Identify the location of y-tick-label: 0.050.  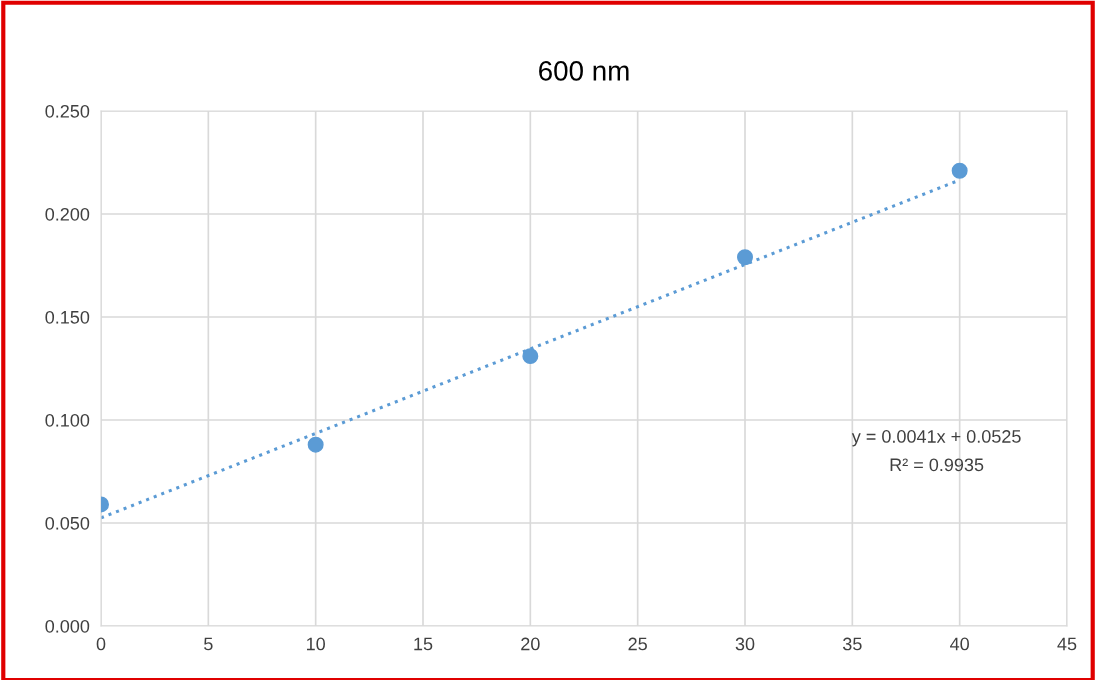
(67, 523).